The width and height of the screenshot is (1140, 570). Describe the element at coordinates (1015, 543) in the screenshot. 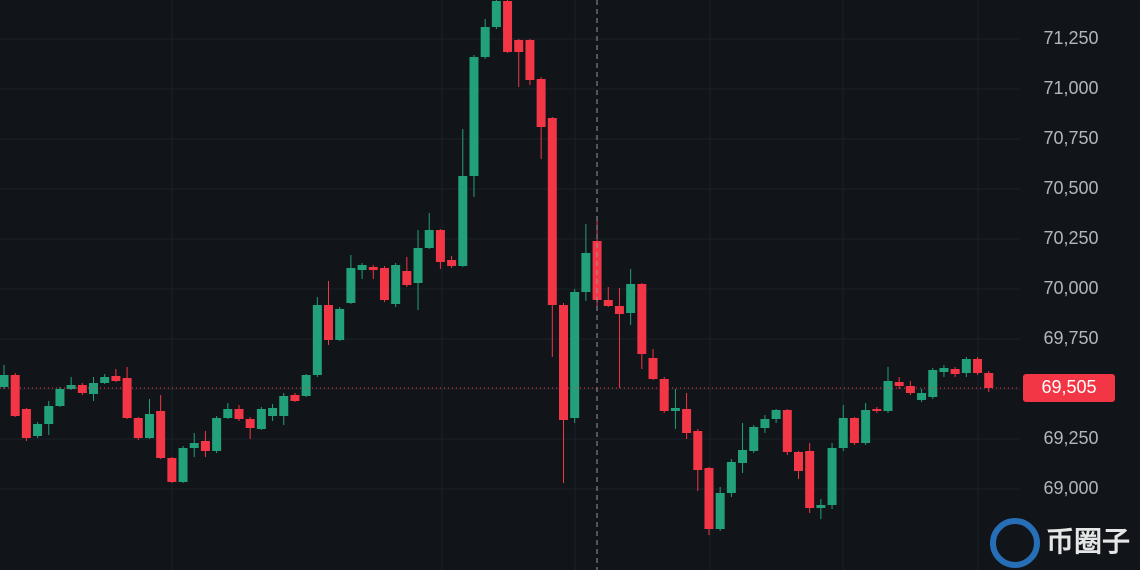

I see `watermark-logo` at that location.